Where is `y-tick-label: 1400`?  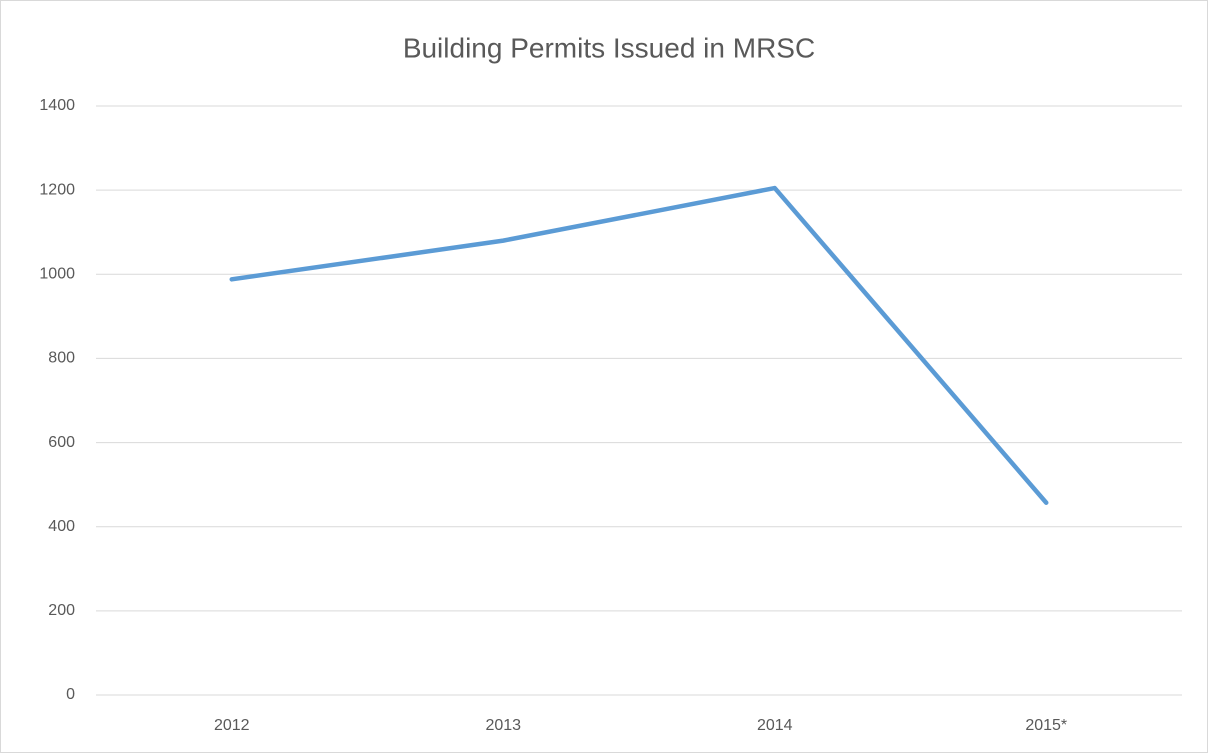
y-tick-label: 1400 is located at coordinates (57, 105).